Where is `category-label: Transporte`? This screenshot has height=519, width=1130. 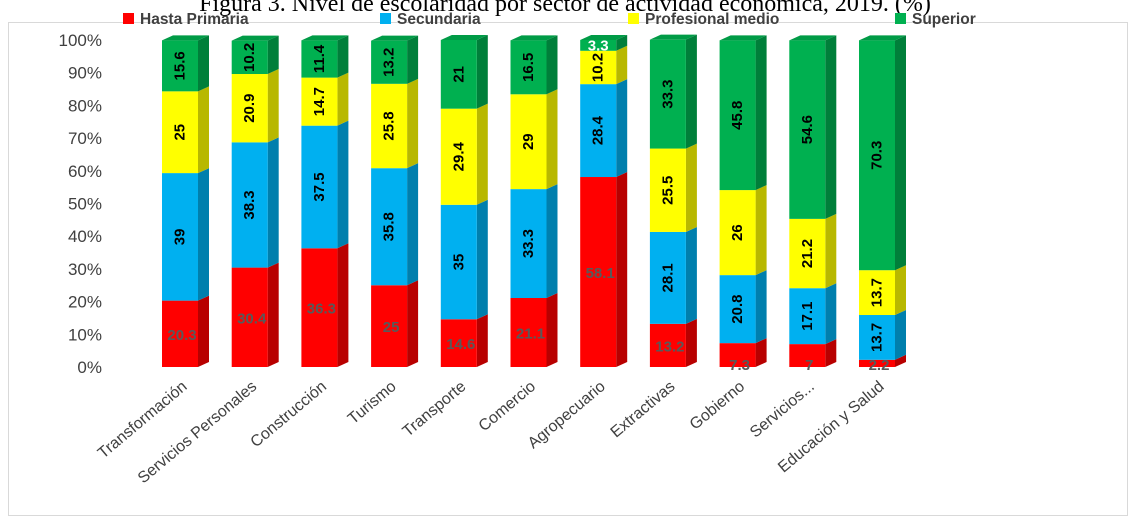 category-label: Transporte is located at coordinates (435, 409).